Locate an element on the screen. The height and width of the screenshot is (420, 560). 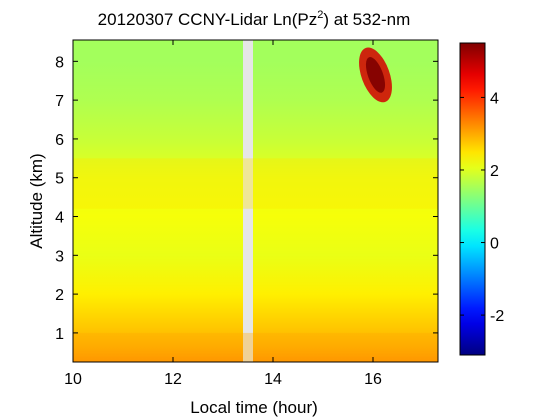
y-tick-label: 8 is located at coordinates (59, 62).